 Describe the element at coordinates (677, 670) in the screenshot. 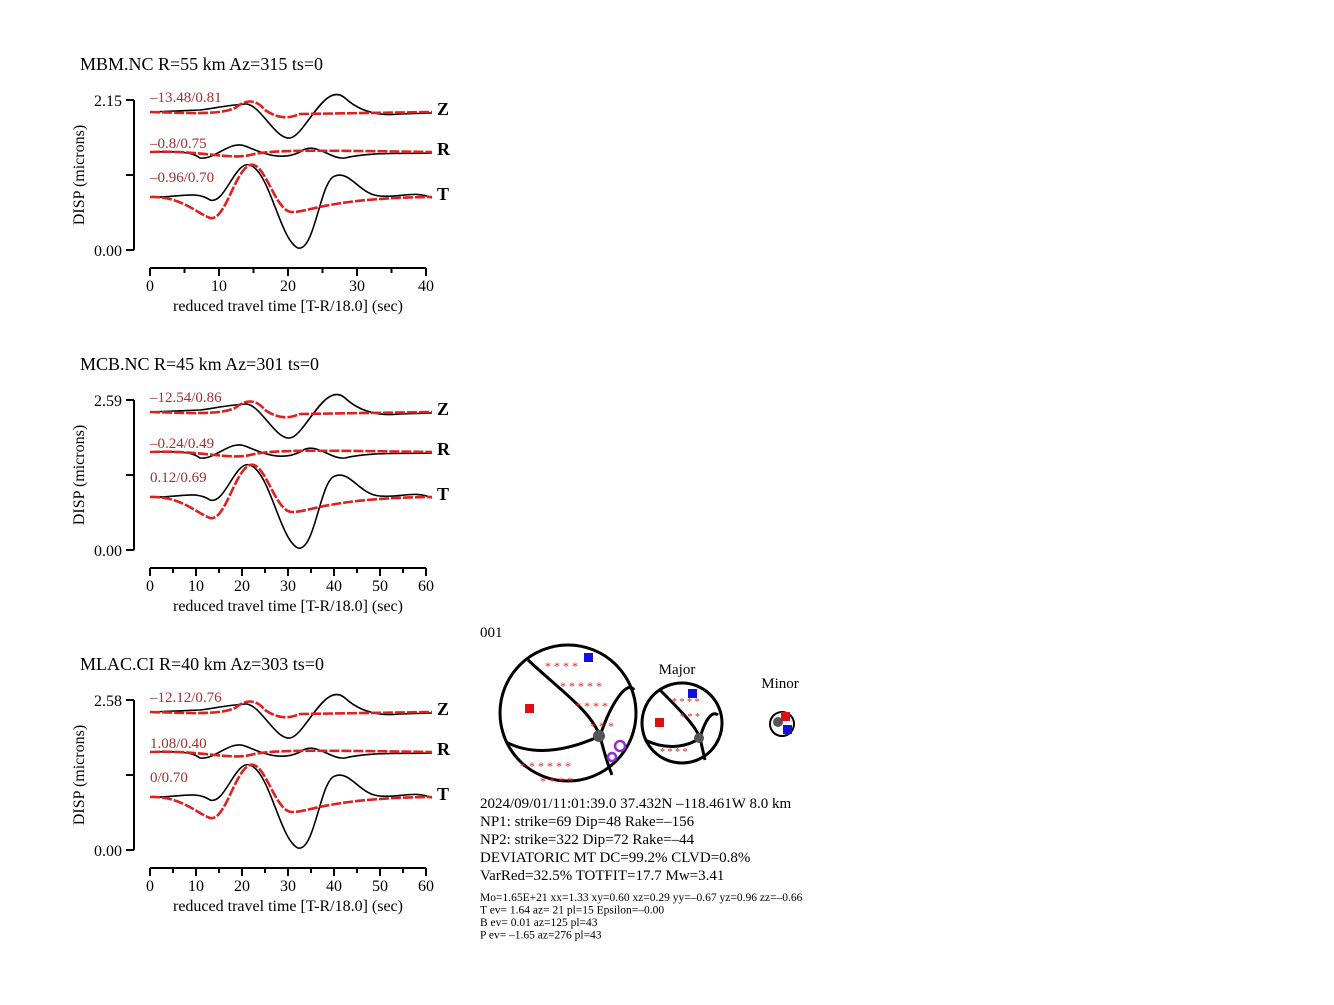

I see `major-label: Major` at that location.